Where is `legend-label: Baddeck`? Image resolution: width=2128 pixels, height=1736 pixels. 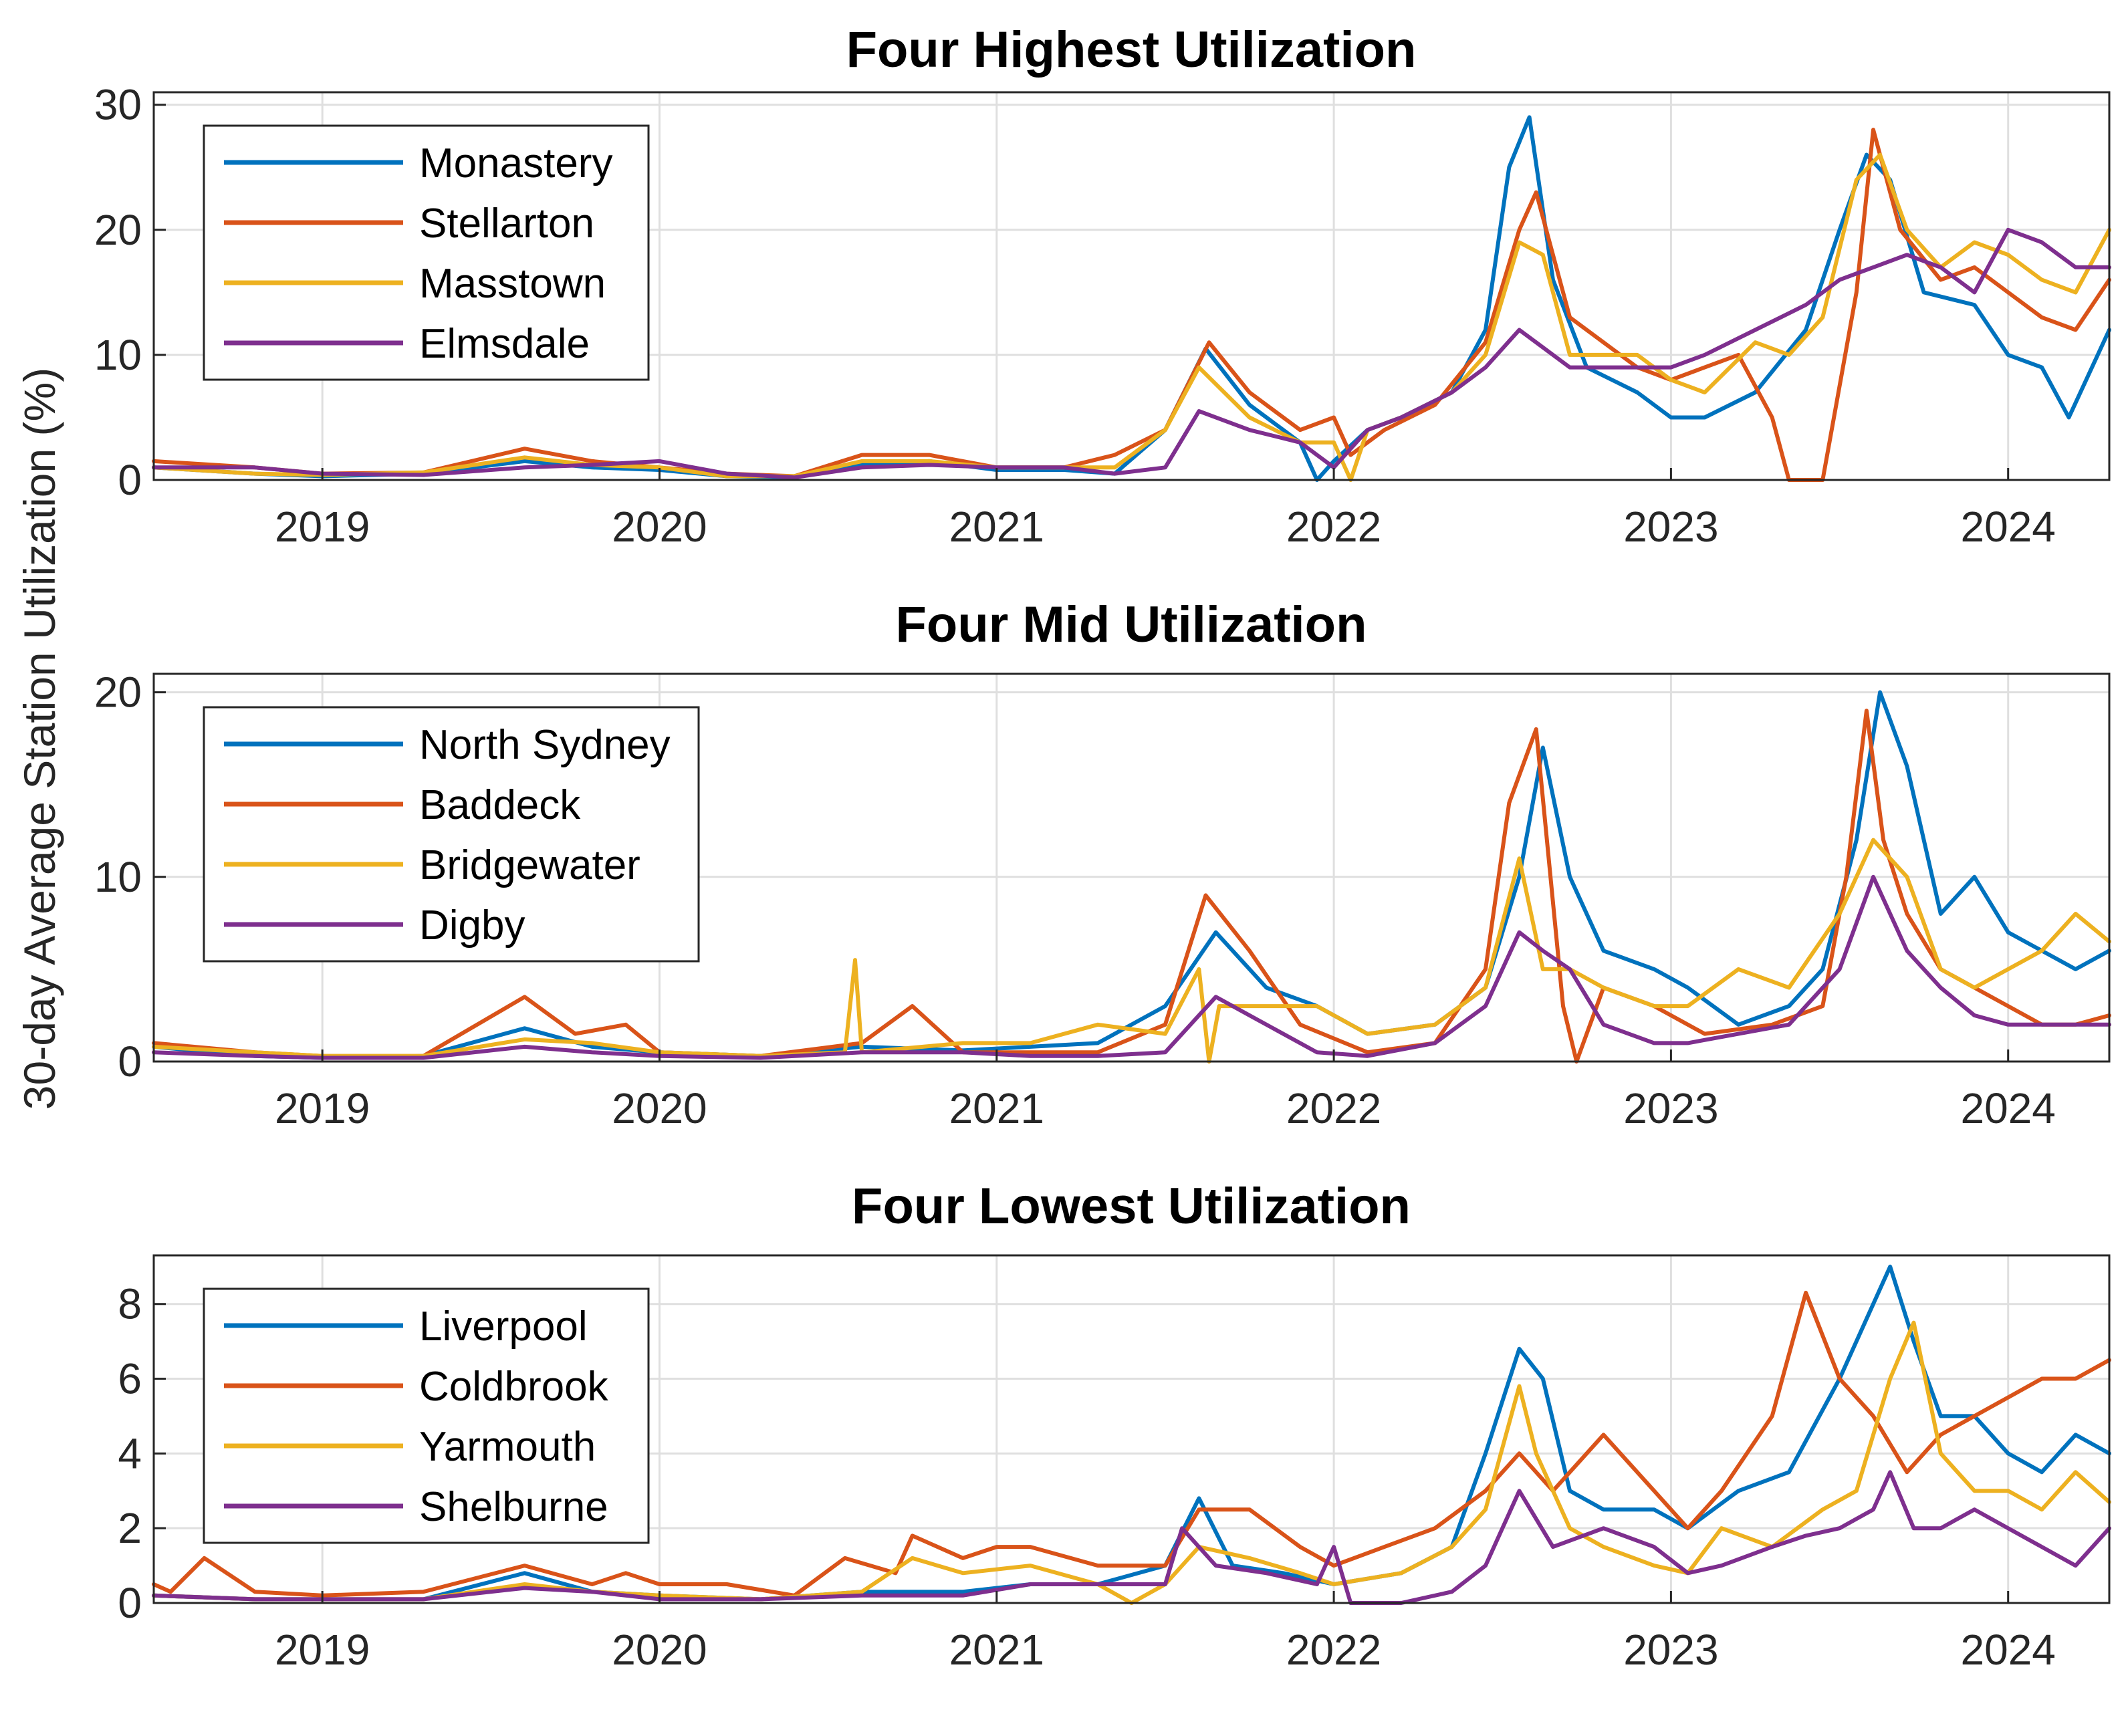 legend-label: Baddeck is located at coordinates (500, 805).